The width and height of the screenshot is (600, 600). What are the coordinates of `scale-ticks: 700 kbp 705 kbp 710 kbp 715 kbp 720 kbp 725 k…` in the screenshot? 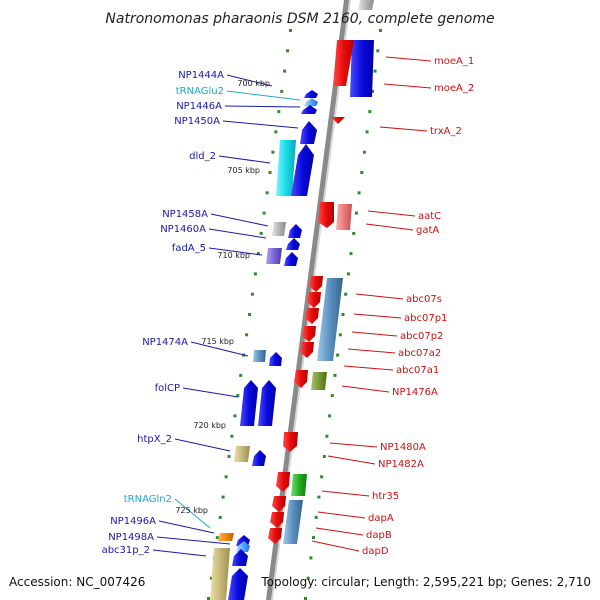 It's located at (222, 297).